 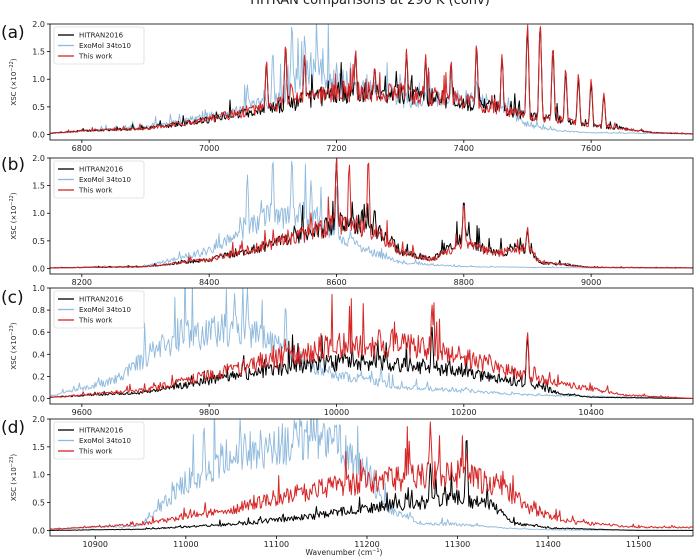 What do you see at coordinates (13, 33) in the screenshot?
I see `panel-label: (a)` at bounding box center [13, 33].